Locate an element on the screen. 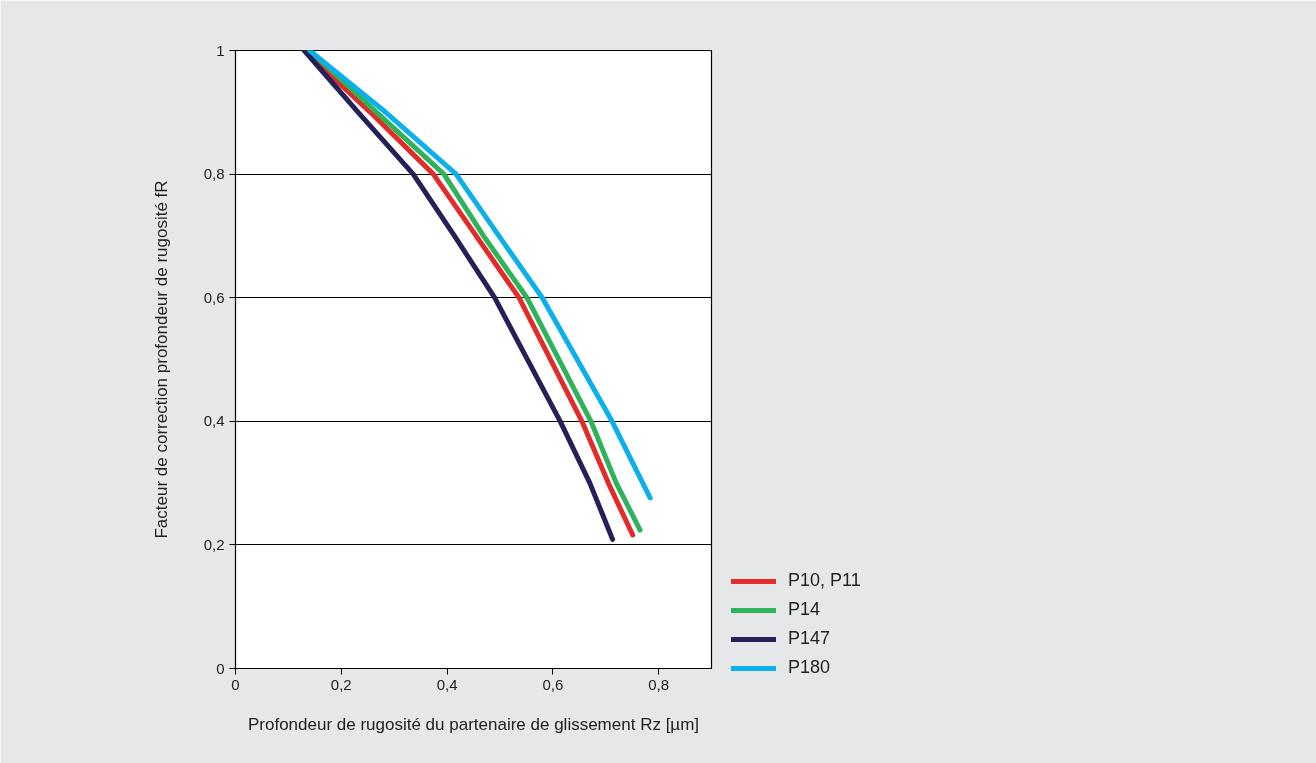 The height and width of the screenshot is (763, 1316). legend-label: P147 is located at coordinates (809, 638).